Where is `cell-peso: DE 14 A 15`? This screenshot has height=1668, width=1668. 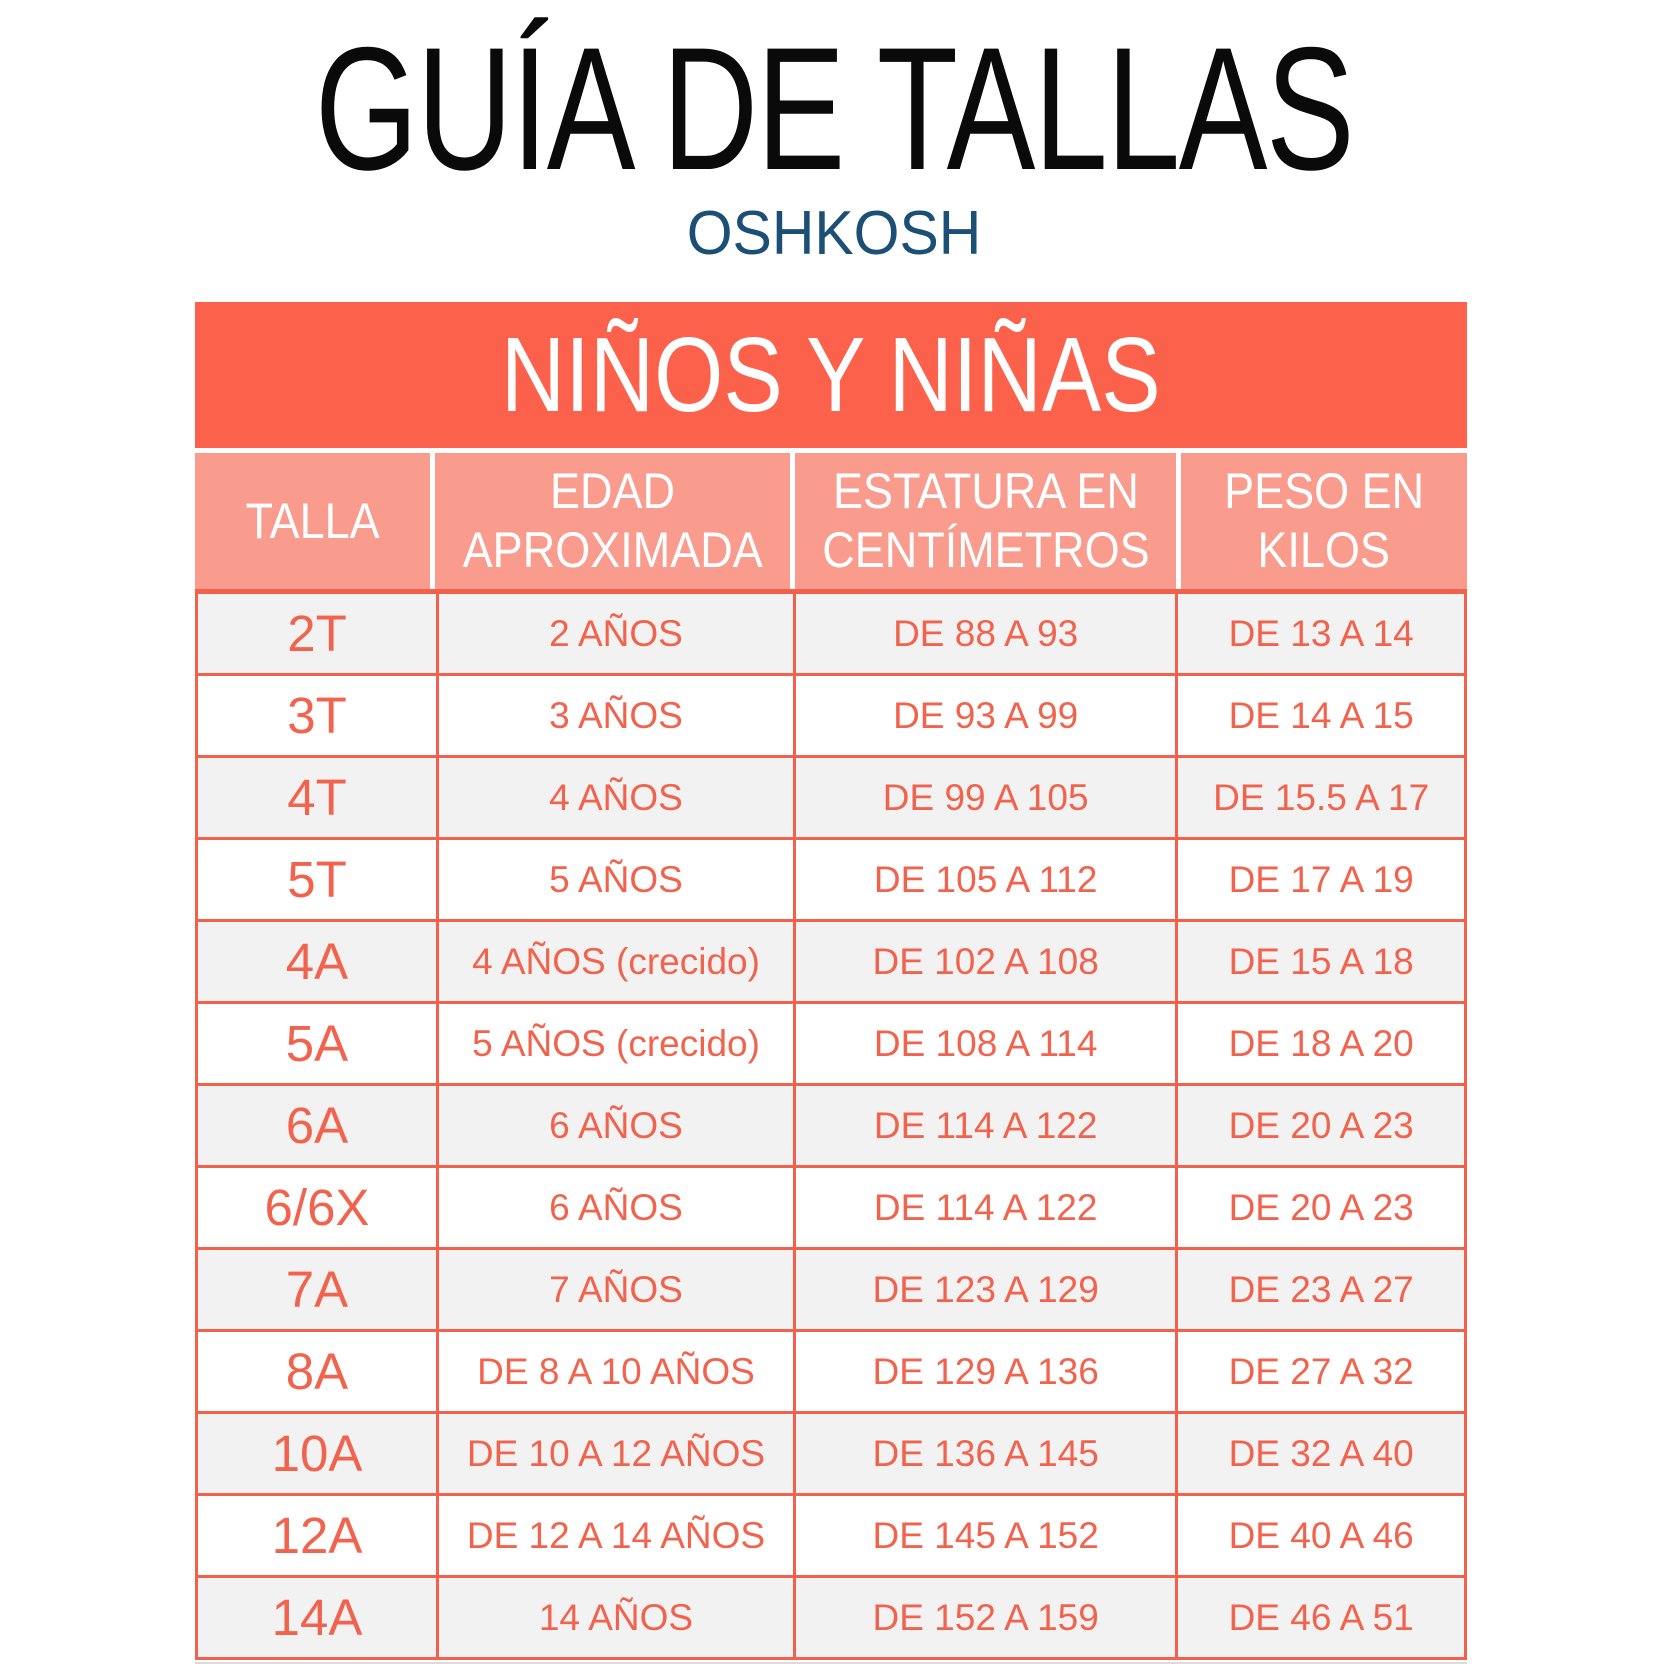
cell-peso: DE 14 A 15 is located at coordinates (1319, 715).